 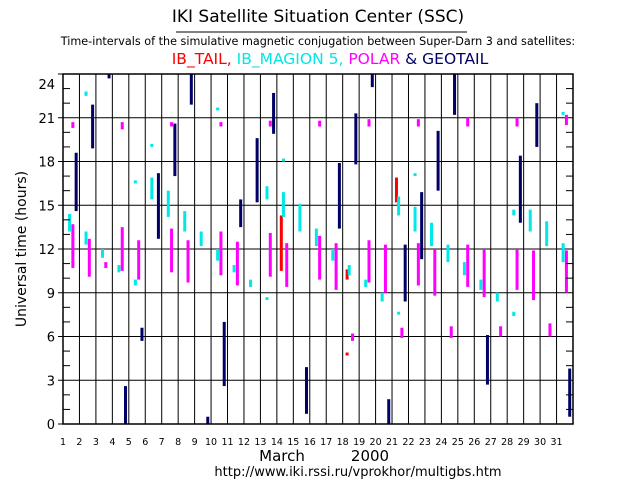 I want to click on x-tick-label: 10, so click(x=211, y=442).